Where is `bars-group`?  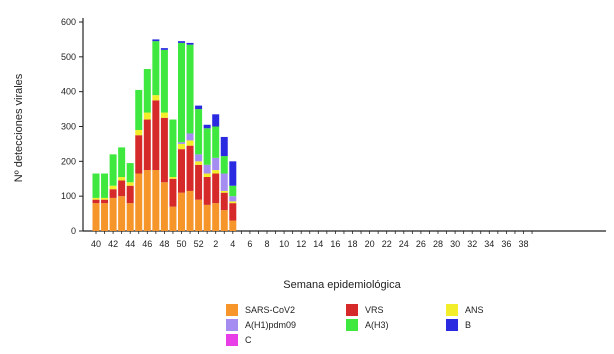 bars-group is located at coordinates (164, 135).